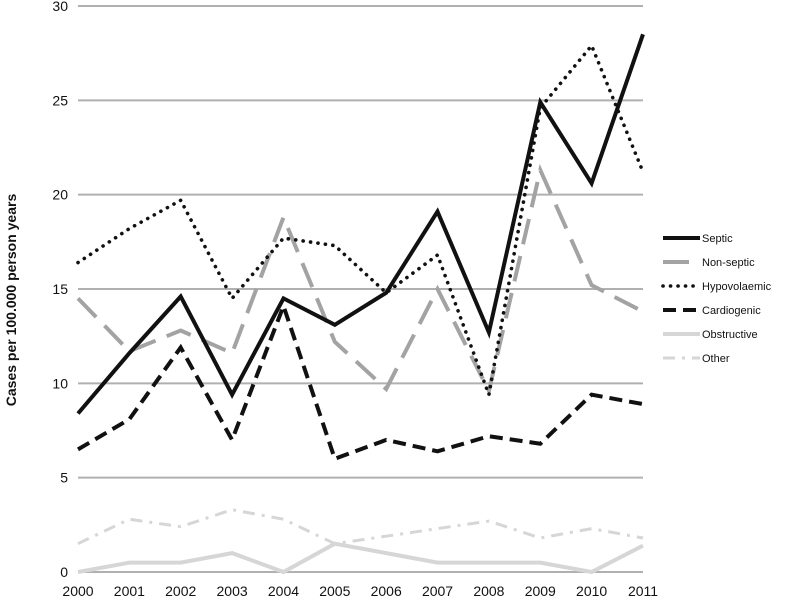 The width and height of the screenshot is (800, 600). Describe the element at coordinates (60, 100) in the screenshot. I see `y-tick-label: 25` at that location.